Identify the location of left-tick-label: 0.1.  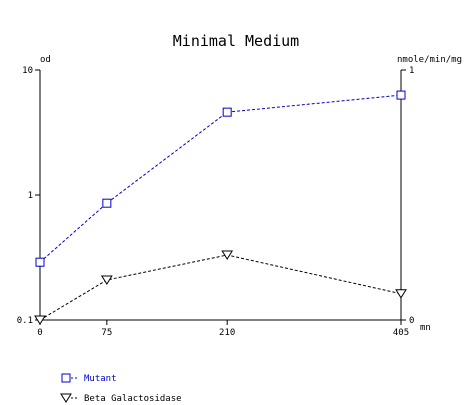
(25, 321).